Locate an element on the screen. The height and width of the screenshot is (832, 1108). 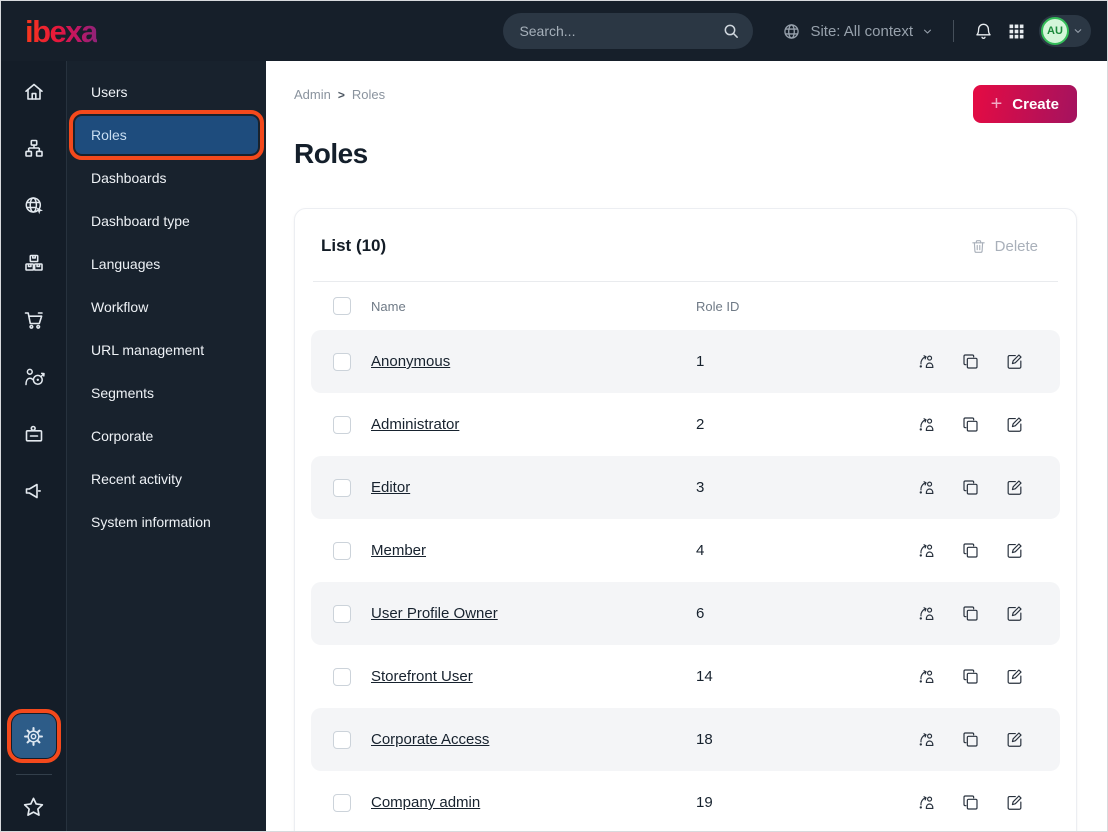
role-name-link: Member is located at coordinates (399, 550).